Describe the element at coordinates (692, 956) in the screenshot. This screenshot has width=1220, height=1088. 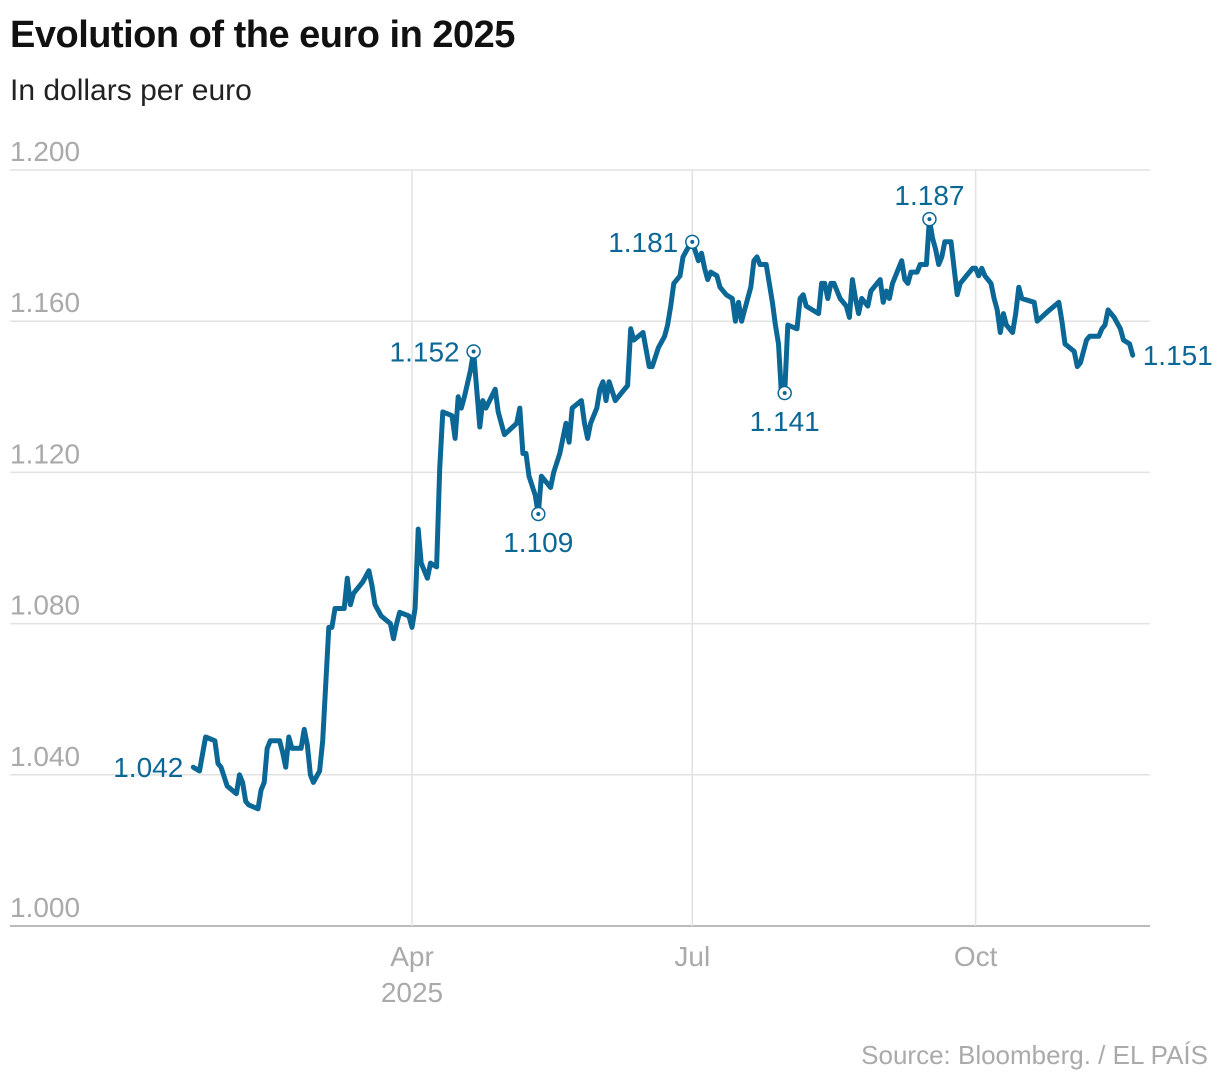
I see `x-tick-label: Jul` at that location.